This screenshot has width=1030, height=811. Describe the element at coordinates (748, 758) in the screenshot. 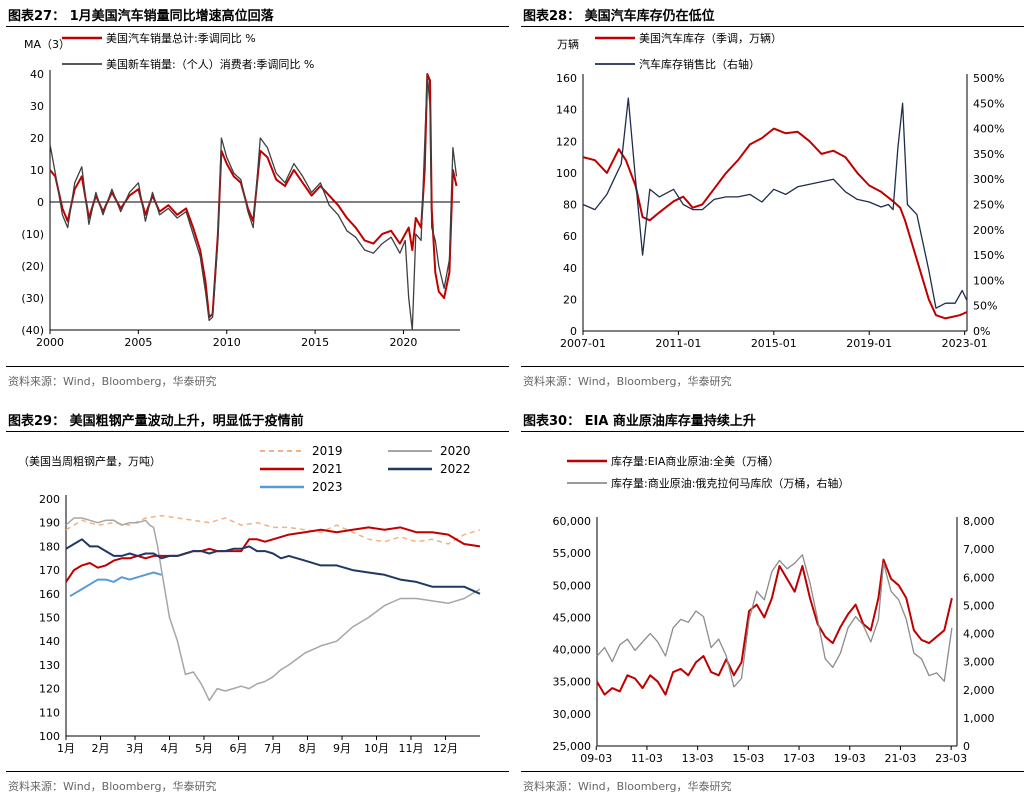

I see `x-tick-label: 15-03` at that location.